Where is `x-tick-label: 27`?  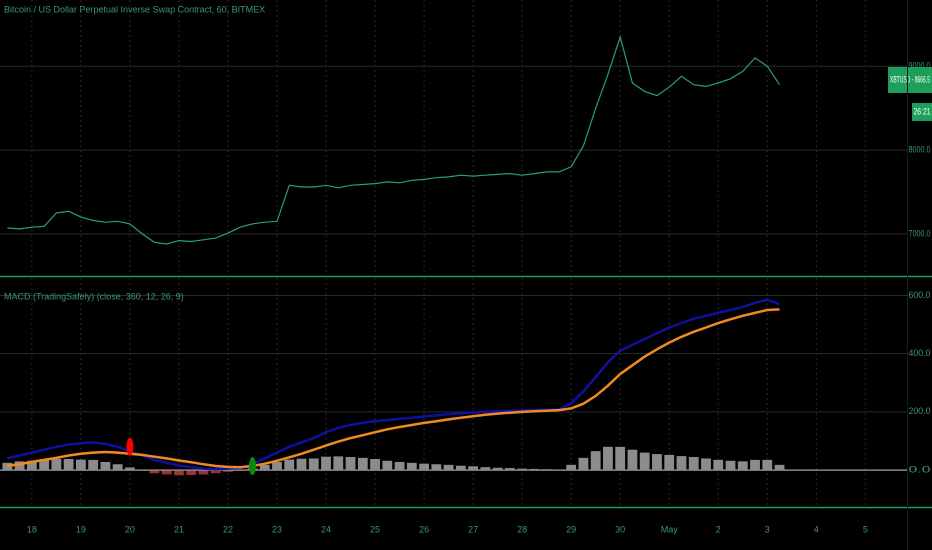 x-tick-label: 27 is located at coordinates (473, 529).